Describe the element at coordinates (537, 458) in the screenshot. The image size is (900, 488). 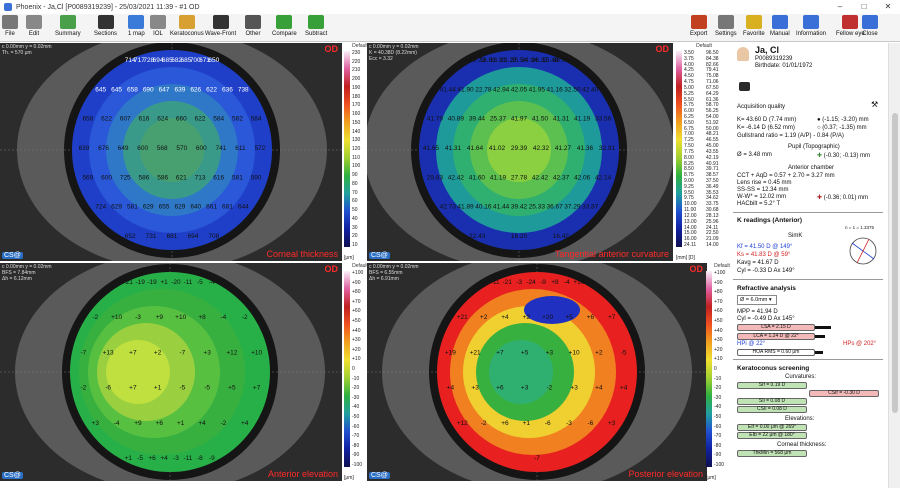
I see `map-value: -7` at that location.